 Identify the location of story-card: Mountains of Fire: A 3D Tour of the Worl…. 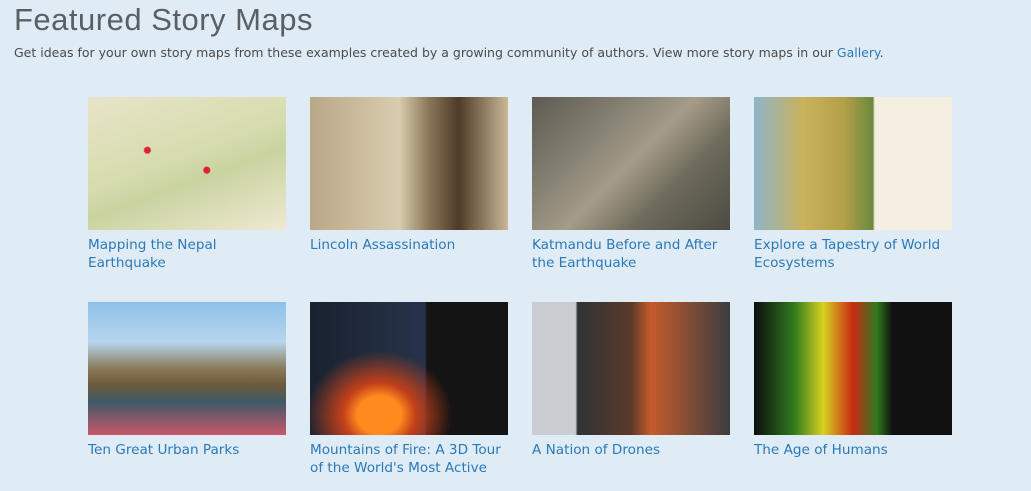
(410, 389).